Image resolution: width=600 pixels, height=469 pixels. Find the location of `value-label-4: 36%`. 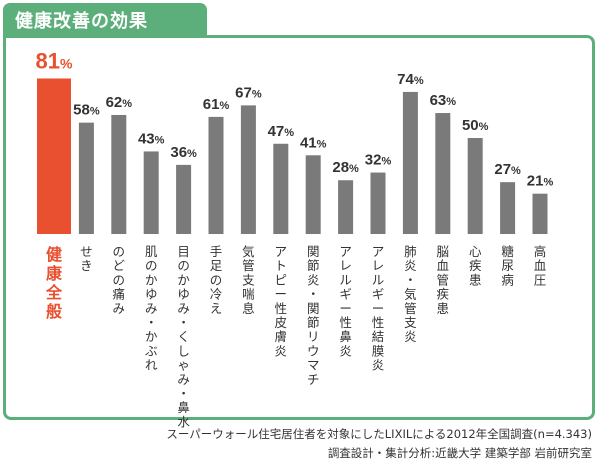

value-label-4: 36% is located at coordinates (183, 152).